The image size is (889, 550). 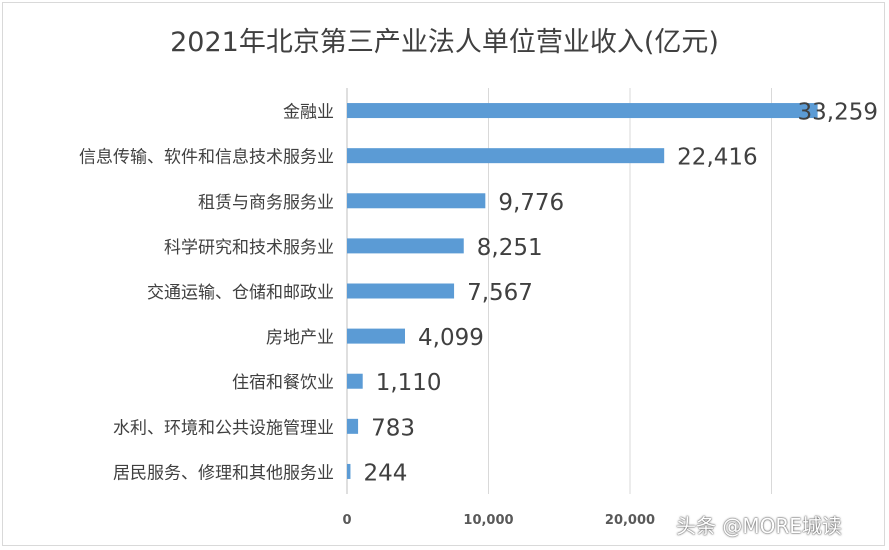 What do you see at coordinates (451, 338) in the screenshot?
I see `data-label: 4,099` at bounding box center [451, 338].